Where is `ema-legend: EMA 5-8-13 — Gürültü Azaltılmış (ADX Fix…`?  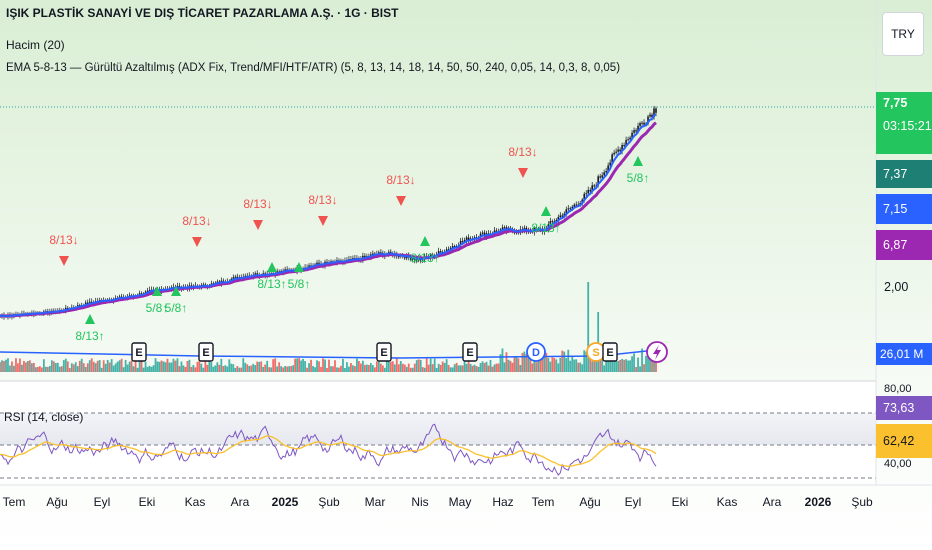
ema-legend: EMA 5-8-13 — Gürültü Azaltılmış (ADX Fix… is located at coordinates (313, 68).